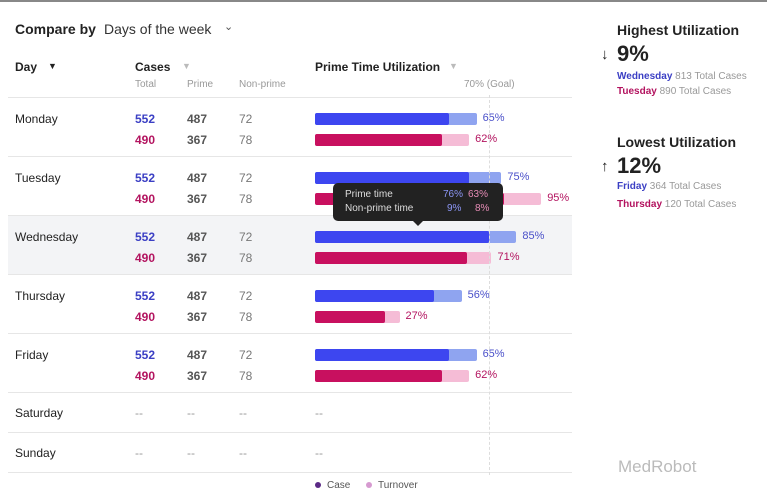 This screenshot has width=767, height=499. Describe the element at coordinates (290, 472) in the screenshot. I see `table-bottom-border` at that location.